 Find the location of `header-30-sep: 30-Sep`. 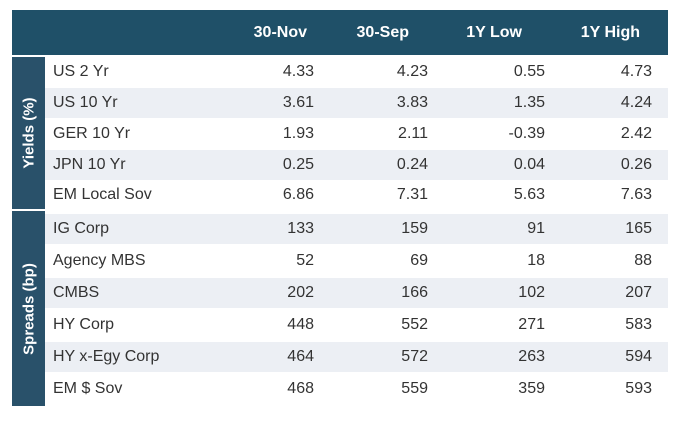

header-30-sep: 30-Sep is located at coordinates (382, 32).